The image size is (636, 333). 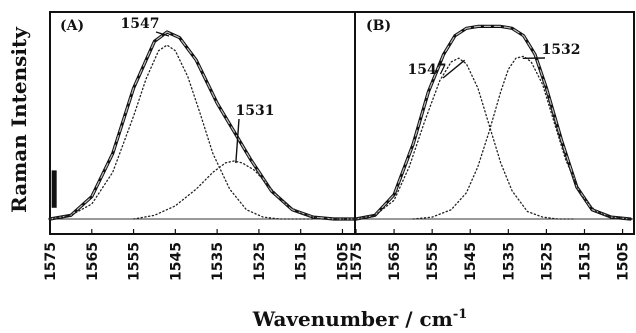 What do you see at coordinates (218, 261) in the screenshot?
I see `x-tick-label-0-4: 1535` at bounding box center [218, 261].